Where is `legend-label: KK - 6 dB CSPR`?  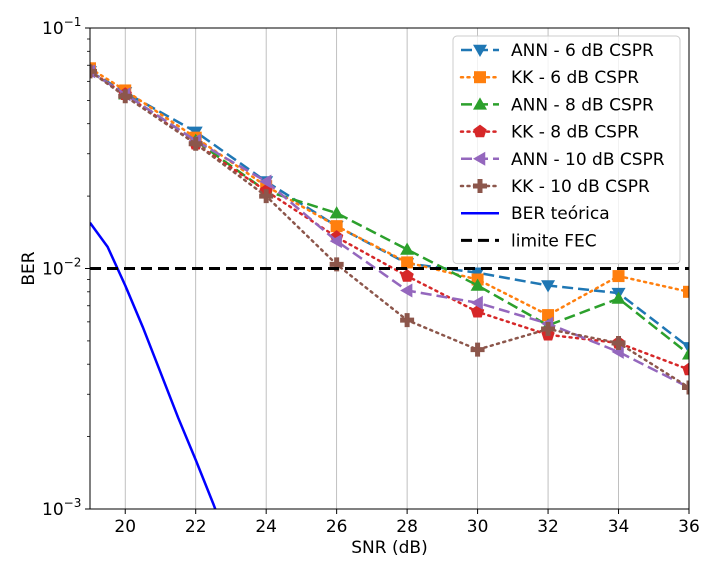
legend-label: KK - 6 dB CSPR is located at coordinates (575, 78).